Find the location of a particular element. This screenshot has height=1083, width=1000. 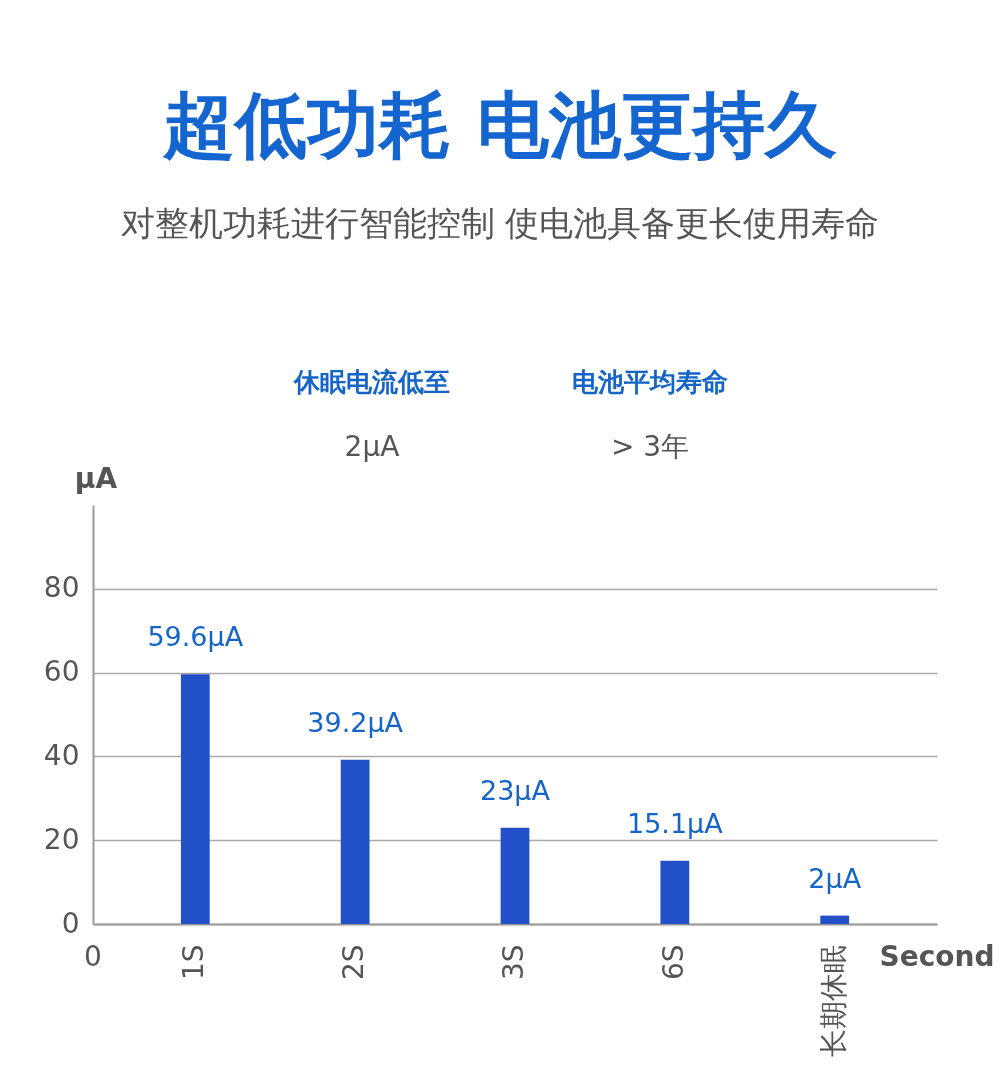

text: 0 is located at coordinates (93, 956).